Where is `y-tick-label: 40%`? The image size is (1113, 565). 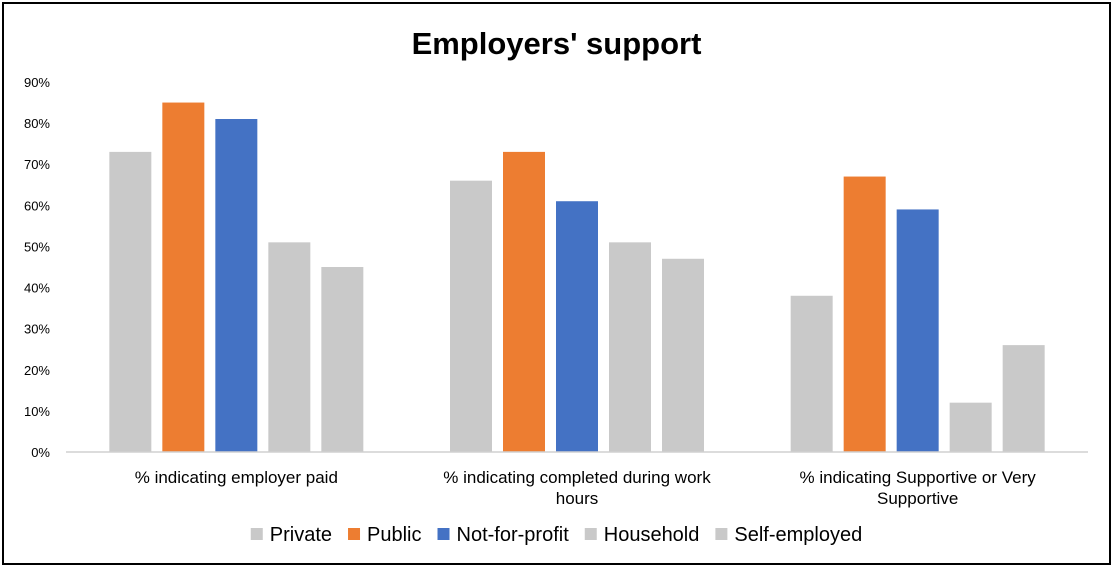 y-tick-label: 40% is located at coordinates (37, 288).